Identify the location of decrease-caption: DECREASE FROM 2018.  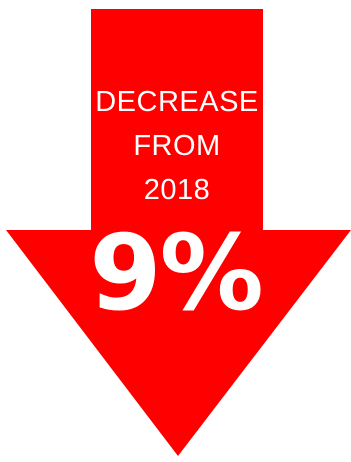
(177, 146).